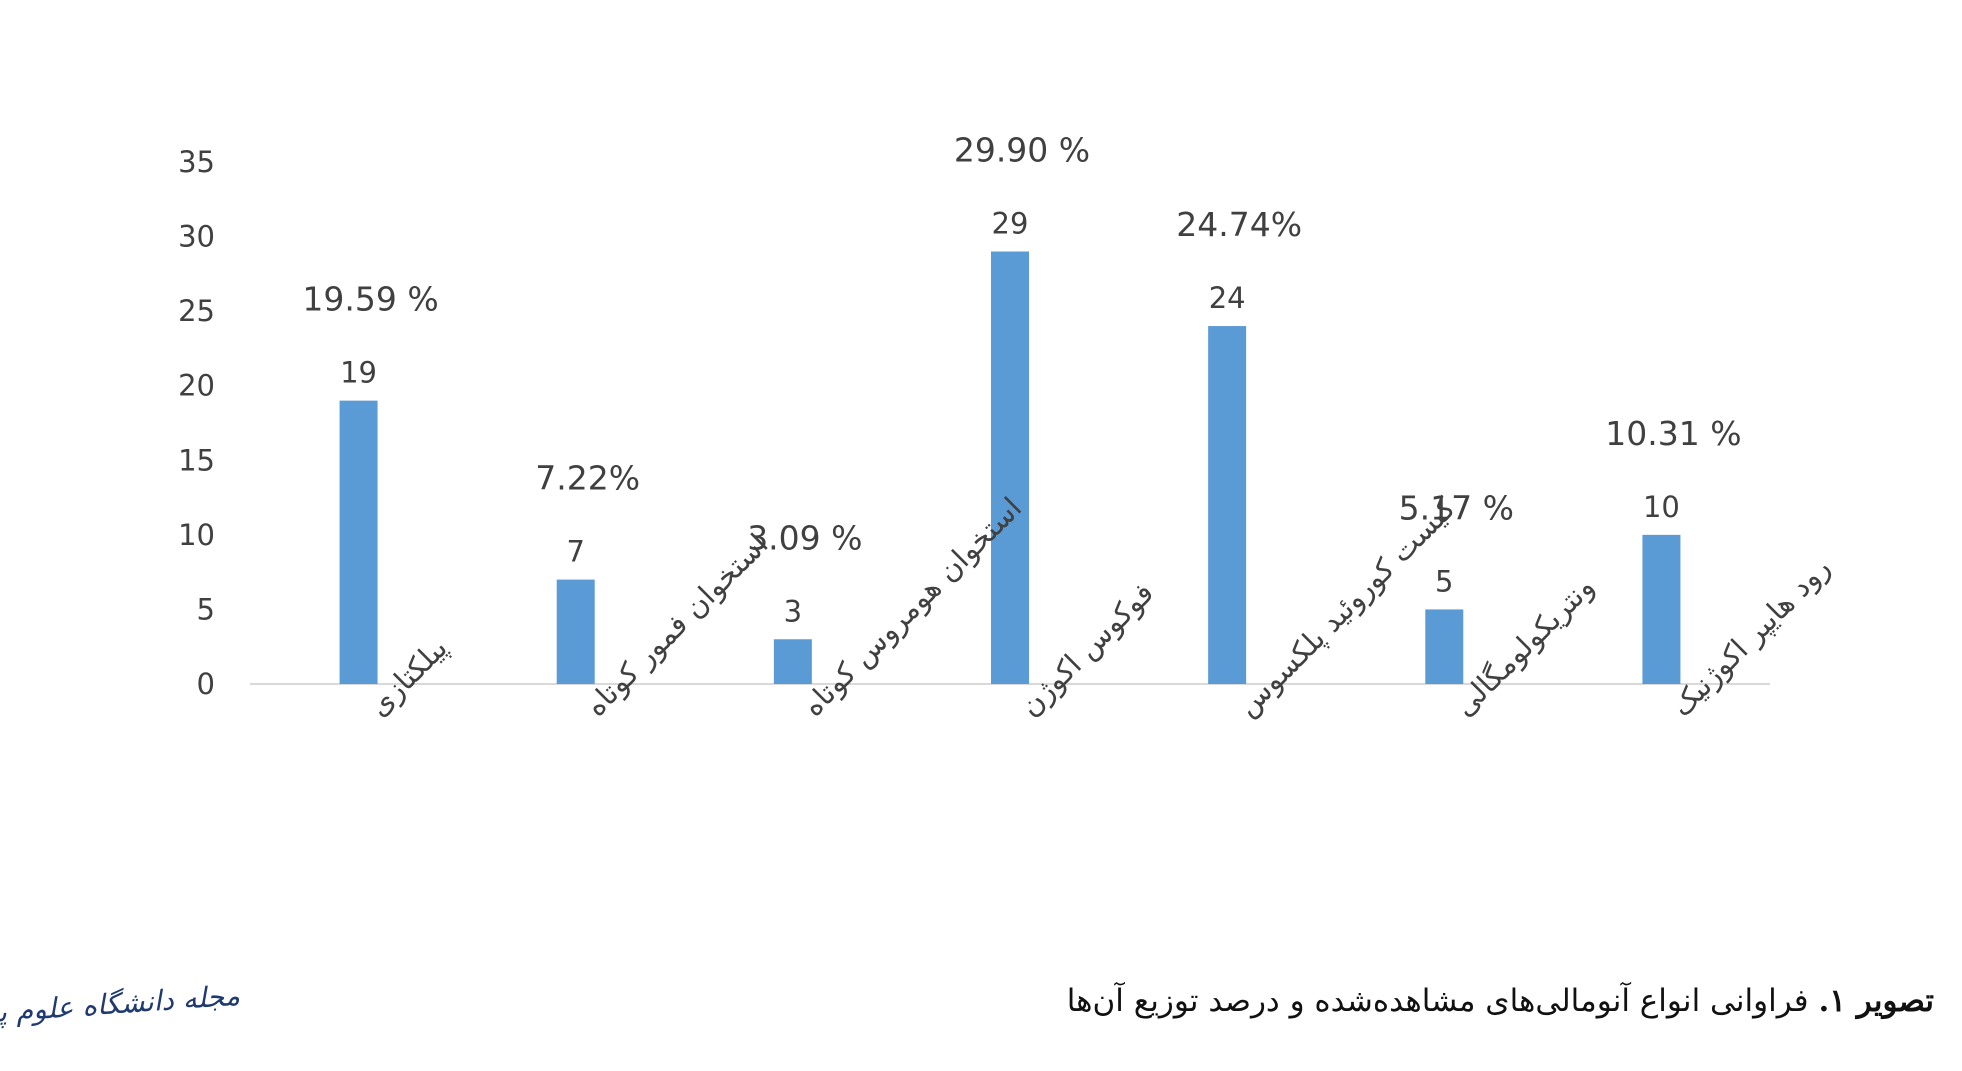 This screenshot has width=1962, height=1071. What do you see at coordinates (196, 386) in the screenshot?
I see `y-tick-label: 20` at bounding box center [196, 386].